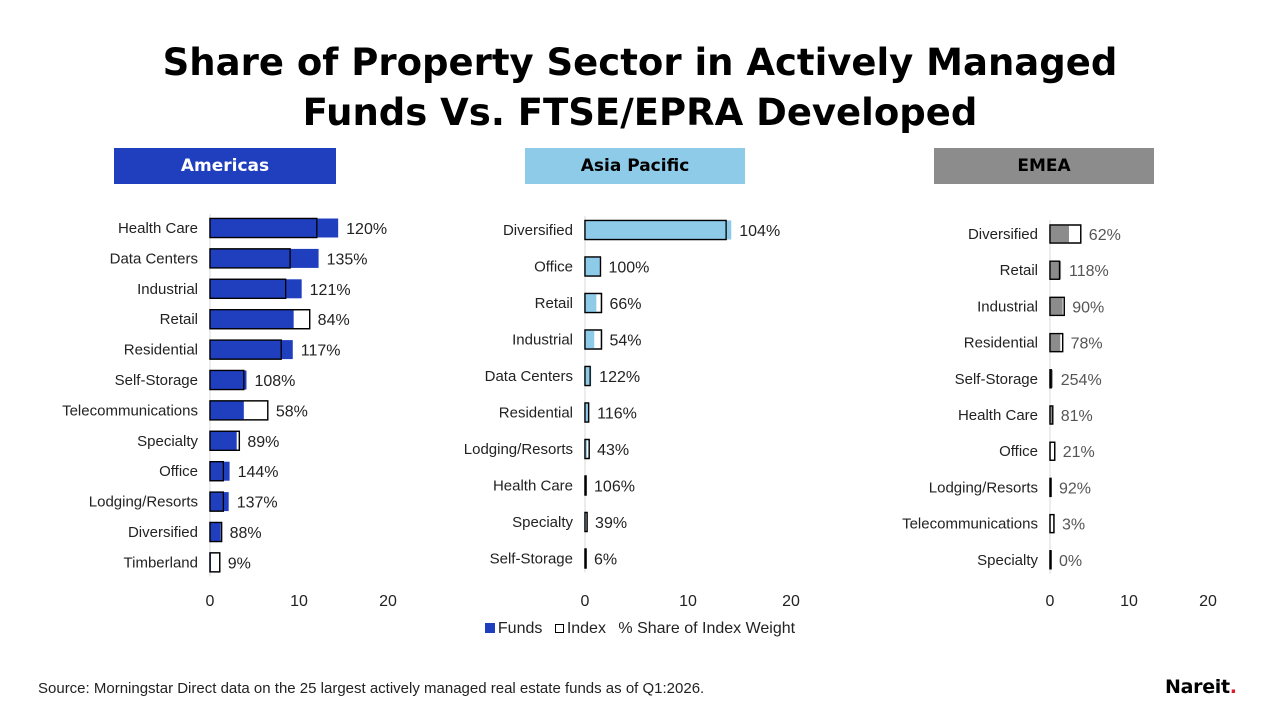 This screenshot has height=720, width=1280. I want to click on asia-pacific-category-label: Health Care, so click(533, 486).